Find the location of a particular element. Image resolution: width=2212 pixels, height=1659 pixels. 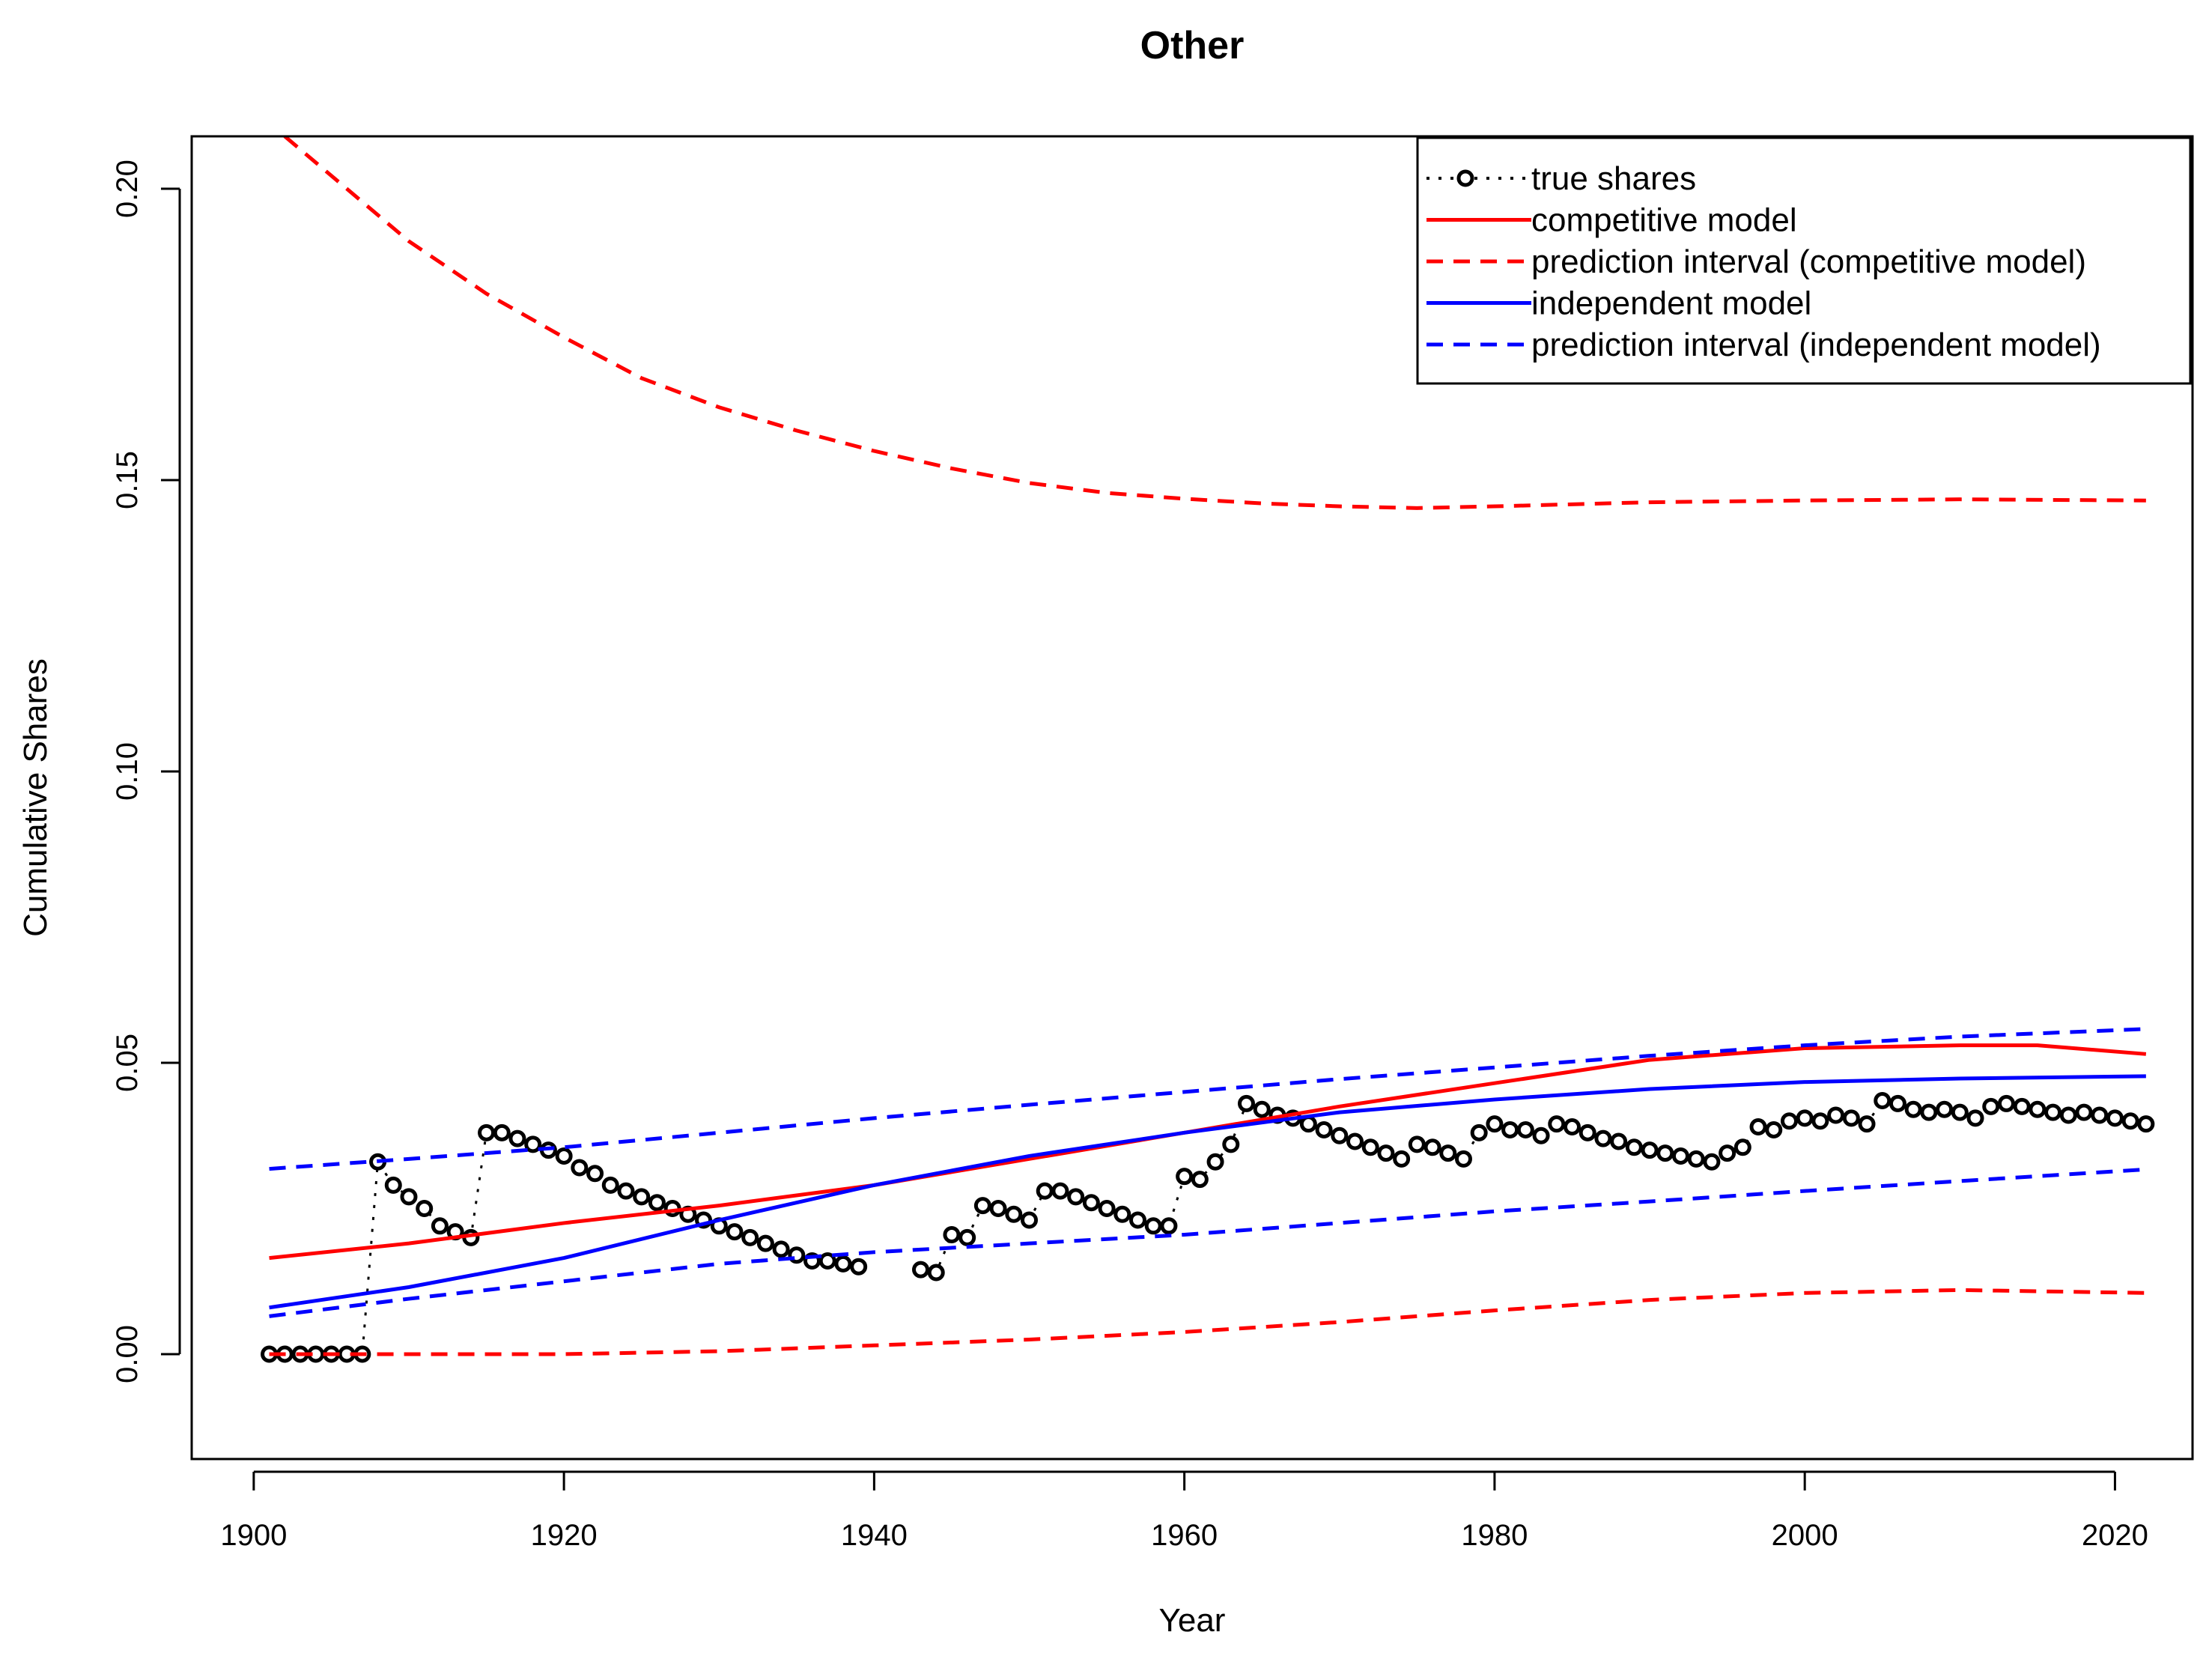

series-true-shares-connector is located at coordinates (564, 1243).